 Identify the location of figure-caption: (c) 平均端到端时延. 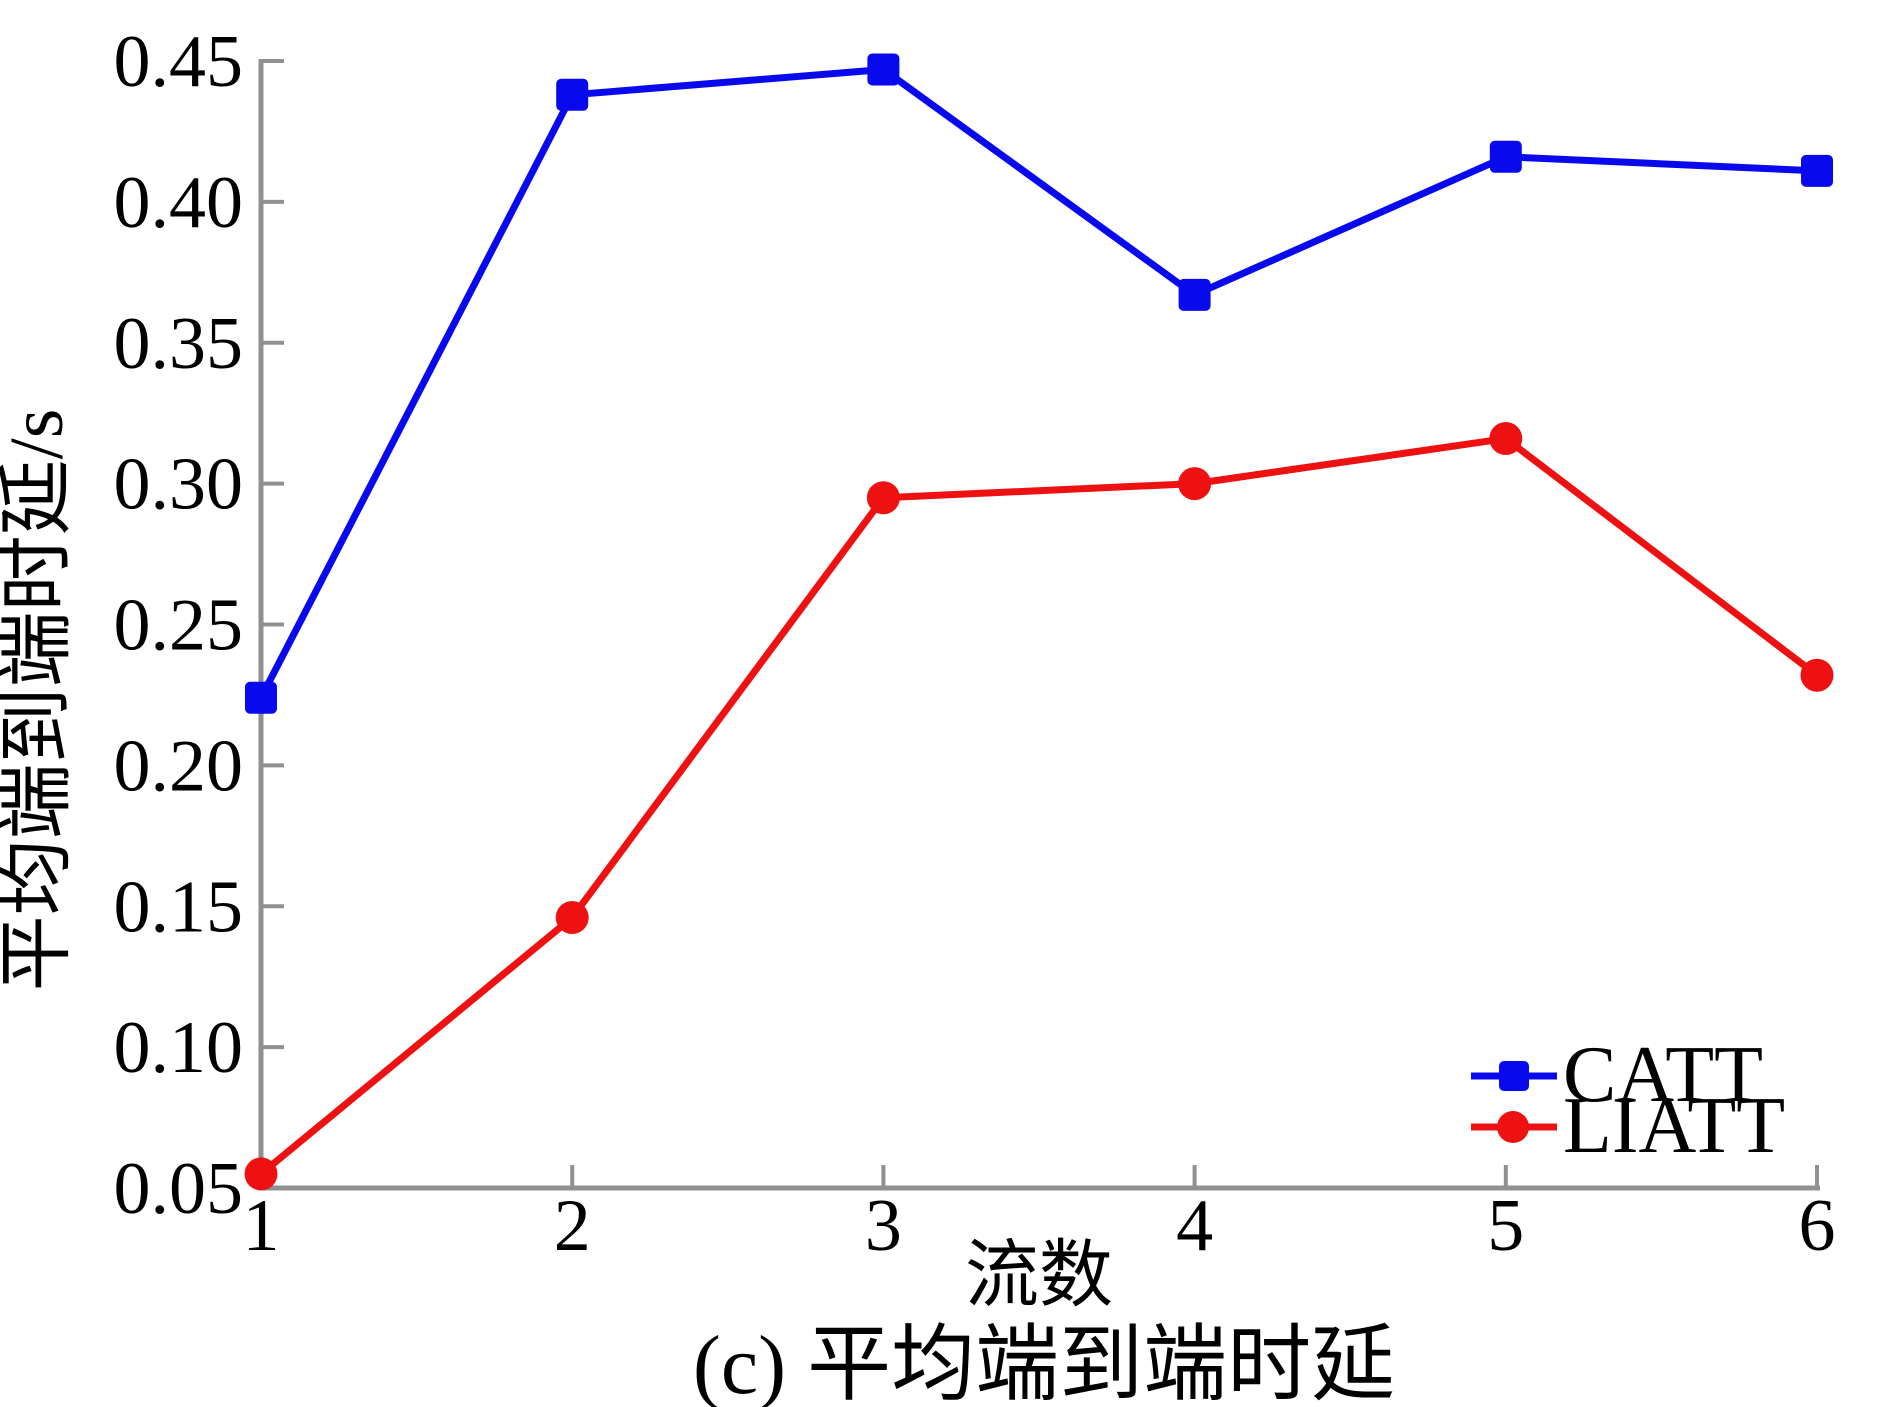
(1044, 1363).